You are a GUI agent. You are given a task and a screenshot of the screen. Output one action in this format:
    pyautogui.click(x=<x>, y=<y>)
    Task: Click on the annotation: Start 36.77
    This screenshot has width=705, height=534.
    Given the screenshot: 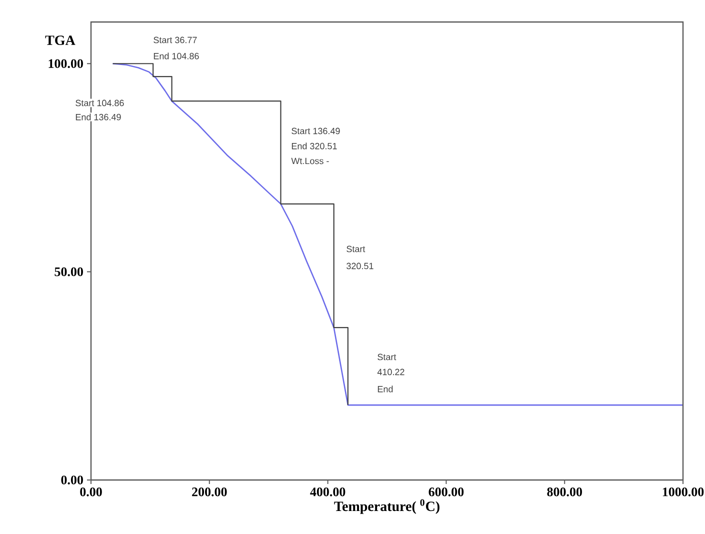 What is the action you would take?
    pyautogui.click(x=175, y=40)
    